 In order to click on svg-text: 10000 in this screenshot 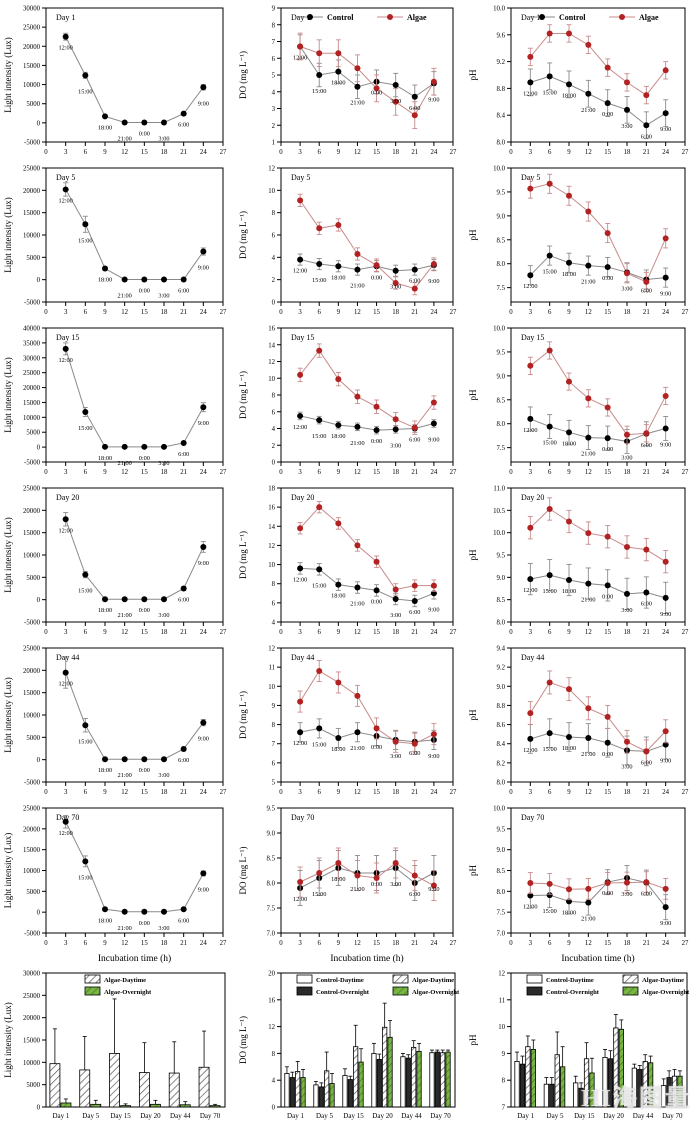, I will do `click(32, 85)`.